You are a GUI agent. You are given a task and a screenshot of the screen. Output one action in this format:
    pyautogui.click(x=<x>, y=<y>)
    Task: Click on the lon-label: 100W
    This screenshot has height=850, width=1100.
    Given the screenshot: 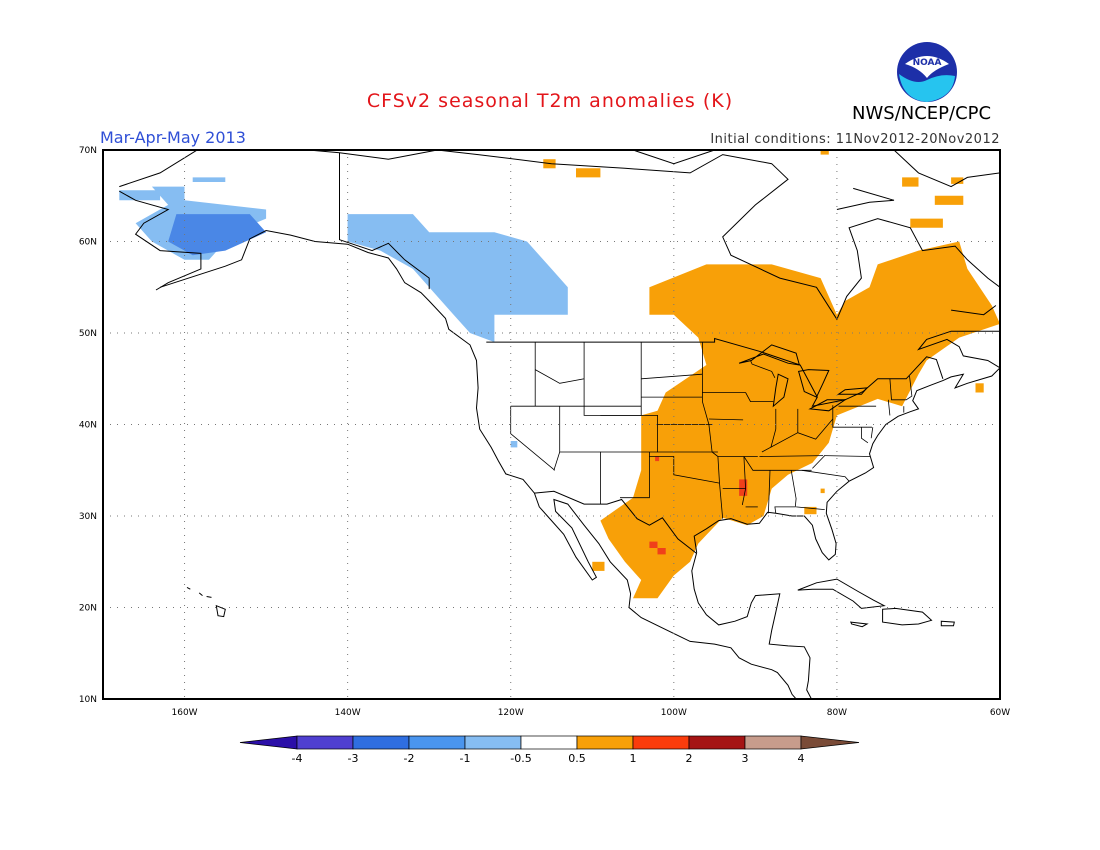 What is the action you would take?
    pyautogui.click(x=674, y=713)
    